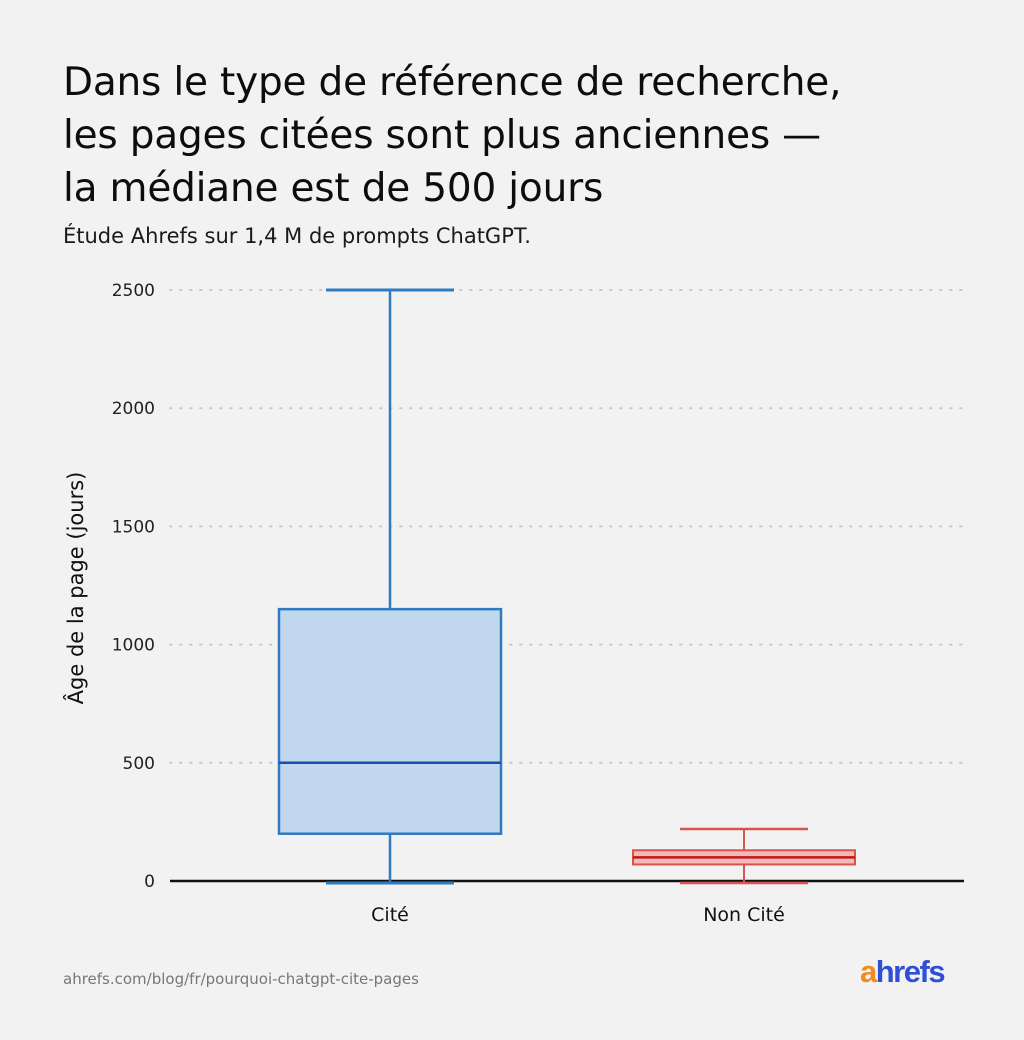  I want to click on box-iqr, so click(390, 721).